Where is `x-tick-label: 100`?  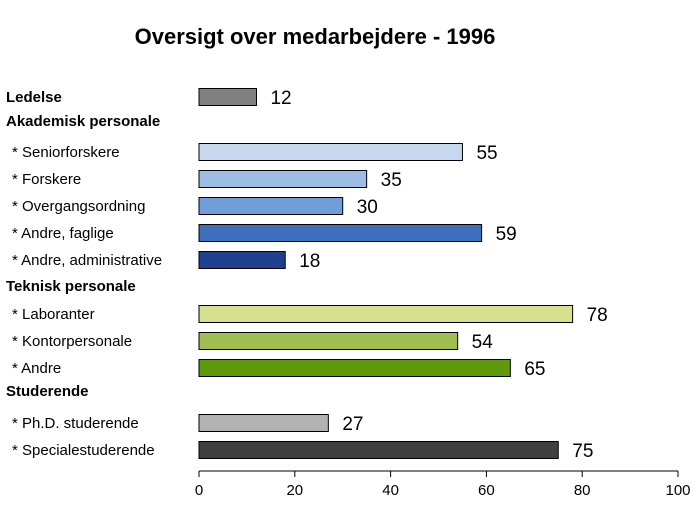
x-tick-label: 100 is located at coordinates (677, 490).